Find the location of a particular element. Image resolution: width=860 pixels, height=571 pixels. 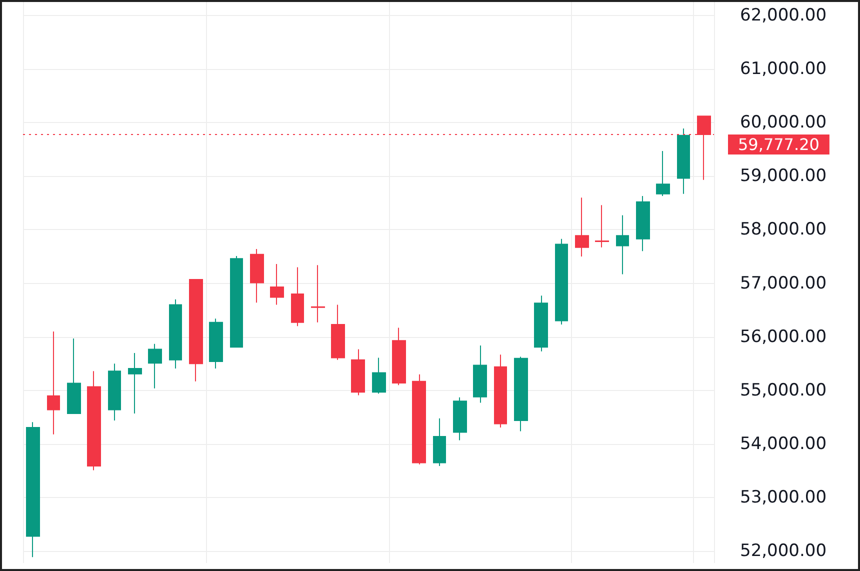

y-tick-label: 59,000.00 is located at coordinates (783, 176).